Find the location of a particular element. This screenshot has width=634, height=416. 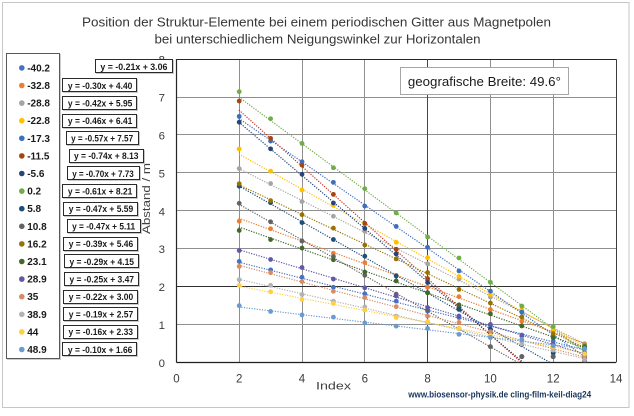

svg-text: y = -0.61x + 8.21 is located at coordinates (100, 191).